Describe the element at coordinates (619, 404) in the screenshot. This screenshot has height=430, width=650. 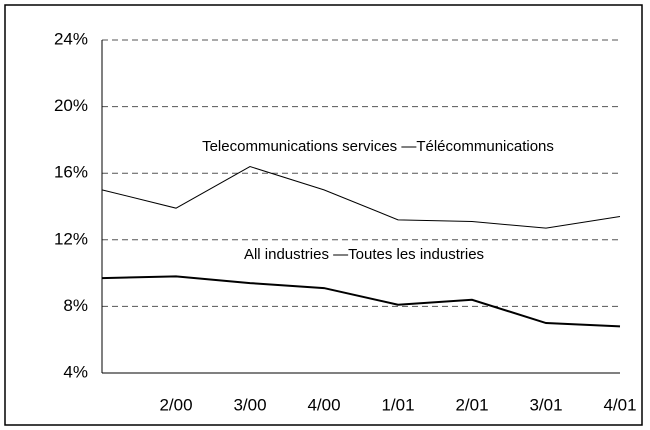
I see `x-tick-label: 4/01` at that location.